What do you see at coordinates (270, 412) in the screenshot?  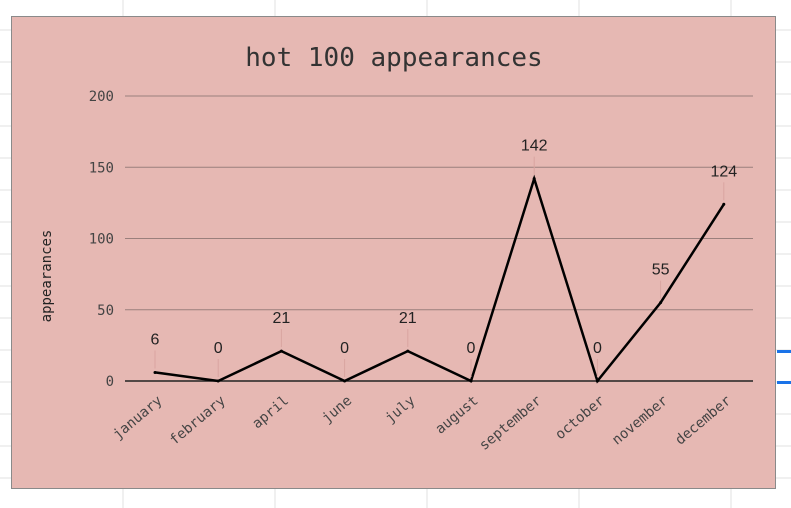 I see `x-tick-label: april` at bounding box center [270, 412].